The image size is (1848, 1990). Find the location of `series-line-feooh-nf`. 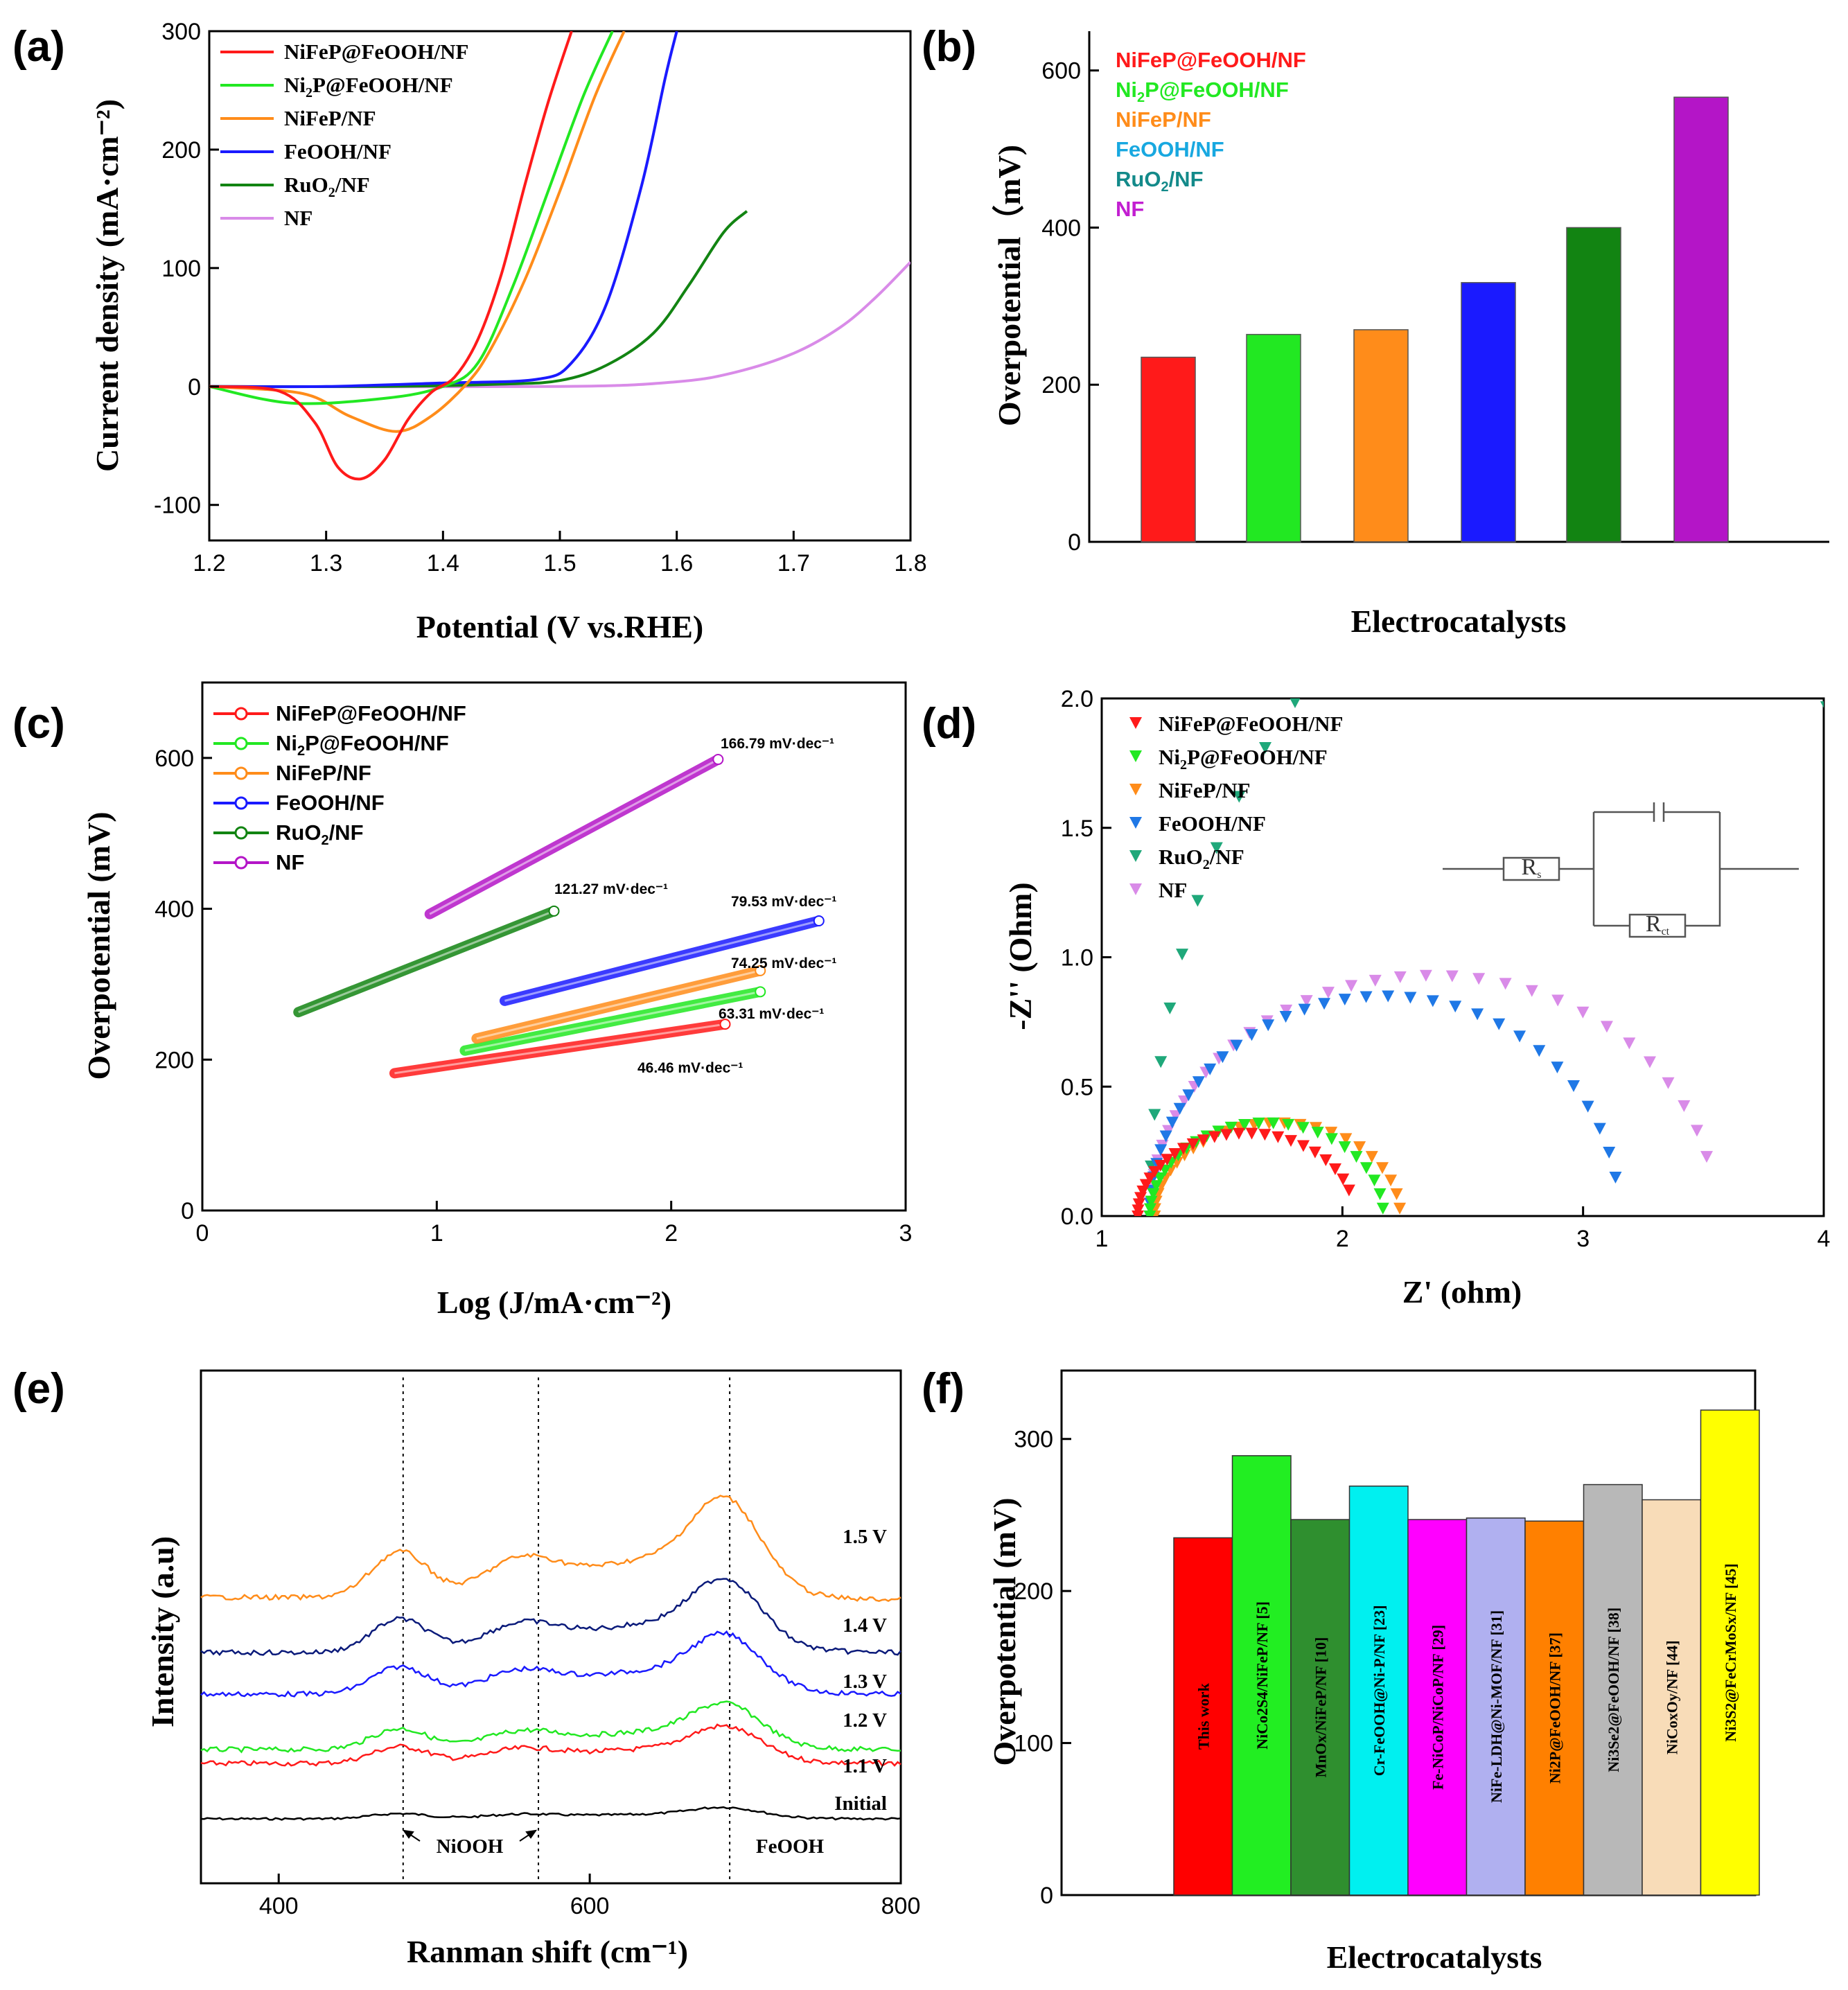

series-line-feooh-nf is located at coordinates (443, 210).